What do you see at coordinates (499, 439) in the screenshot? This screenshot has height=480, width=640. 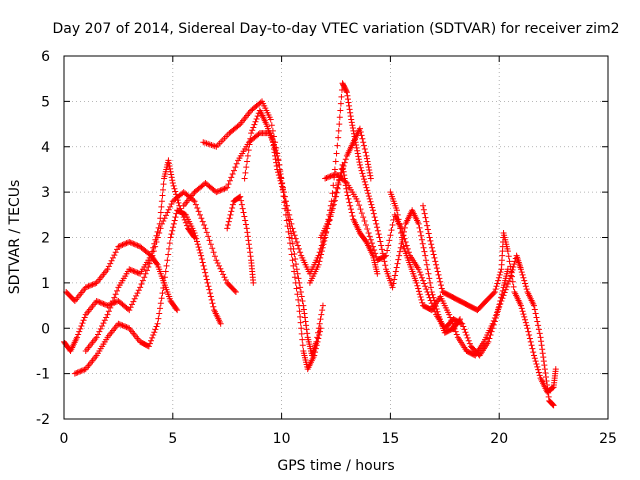 I see `x-tick-label: 20` at bounding box center [499, 439].